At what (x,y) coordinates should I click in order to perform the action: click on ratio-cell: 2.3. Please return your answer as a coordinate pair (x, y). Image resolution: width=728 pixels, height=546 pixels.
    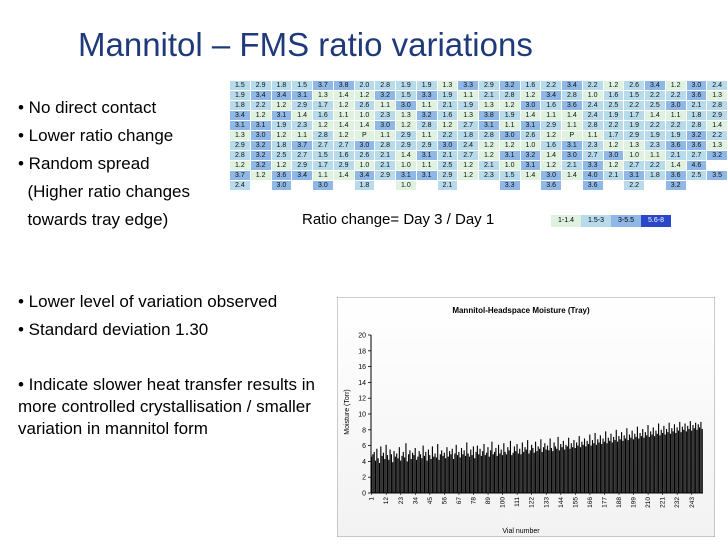
    Looking at the image, I should click on (592, 145).